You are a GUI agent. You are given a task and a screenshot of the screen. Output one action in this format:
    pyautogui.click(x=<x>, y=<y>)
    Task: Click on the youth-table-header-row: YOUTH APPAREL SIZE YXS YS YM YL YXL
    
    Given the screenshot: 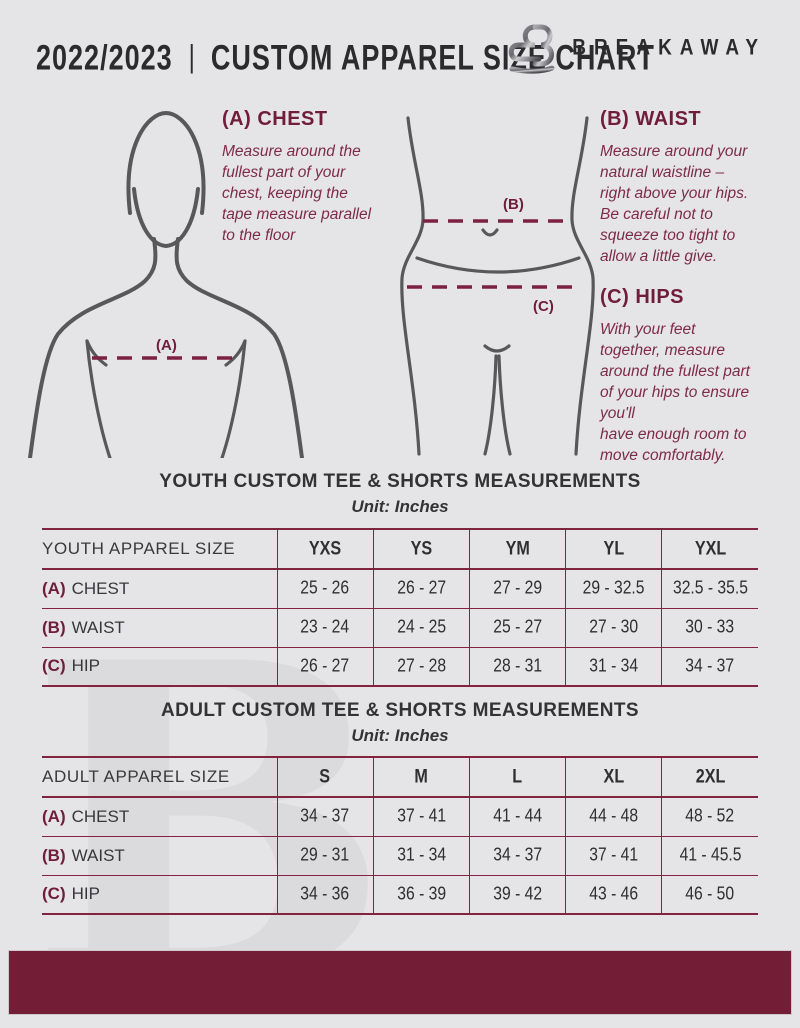 What is the action you would take?
    pyautogui.click(x=400, y=549)
    